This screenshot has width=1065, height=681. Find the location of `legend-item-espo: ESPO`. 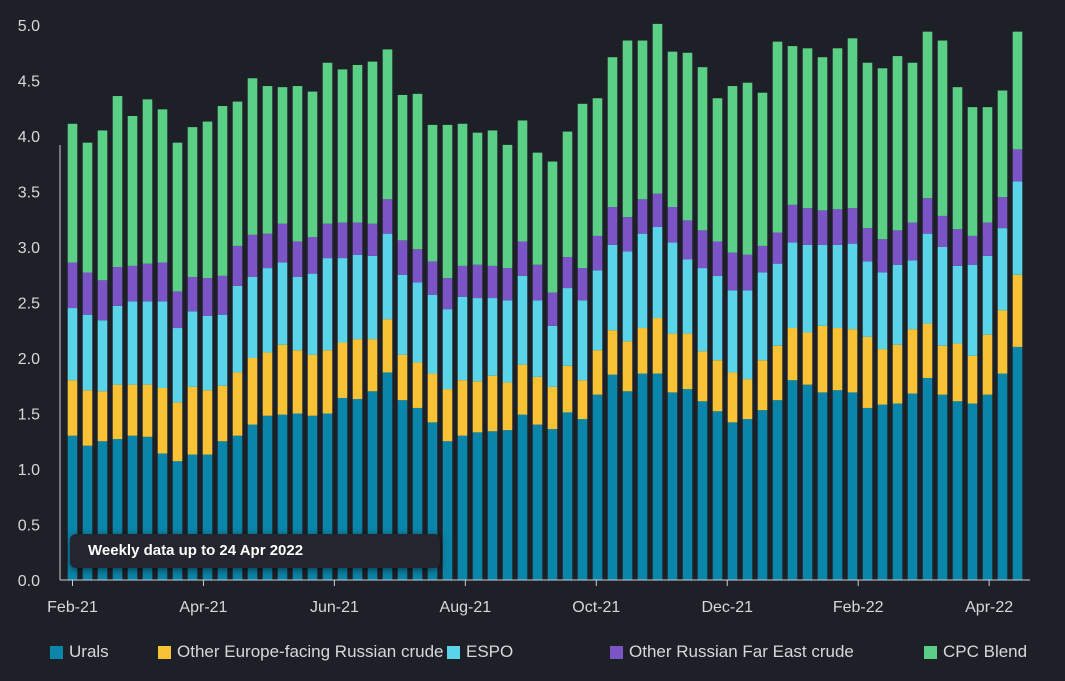

legend-item-espo: ESPO is located at coordinates (480, 652).